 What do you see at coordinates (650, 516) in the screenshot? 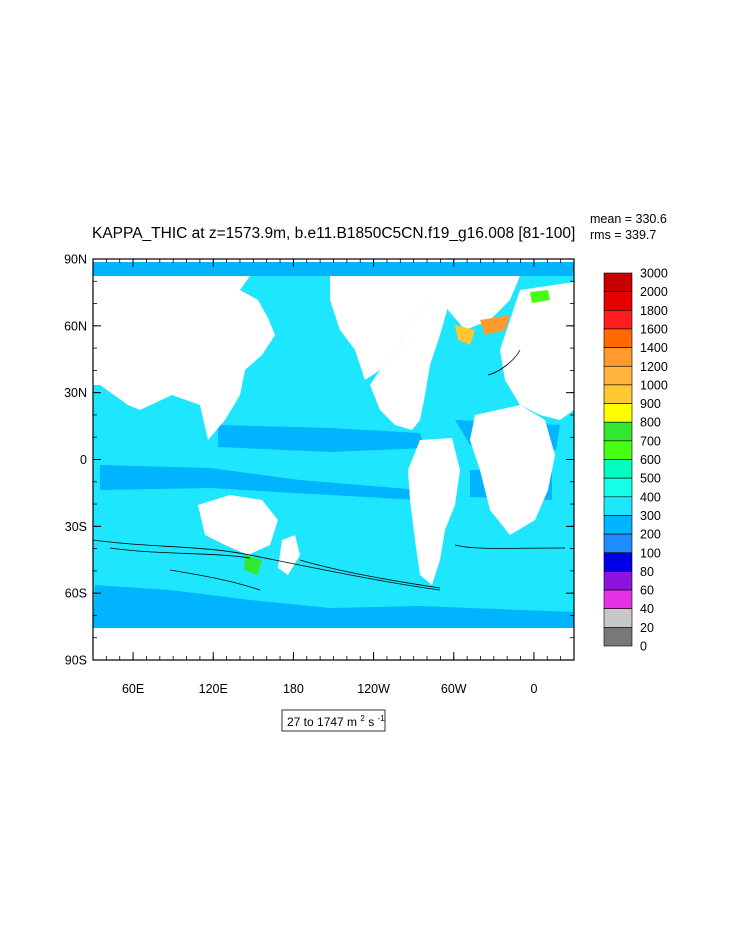
I see `colorbar-label: 300` at bounding box center [650, 516].